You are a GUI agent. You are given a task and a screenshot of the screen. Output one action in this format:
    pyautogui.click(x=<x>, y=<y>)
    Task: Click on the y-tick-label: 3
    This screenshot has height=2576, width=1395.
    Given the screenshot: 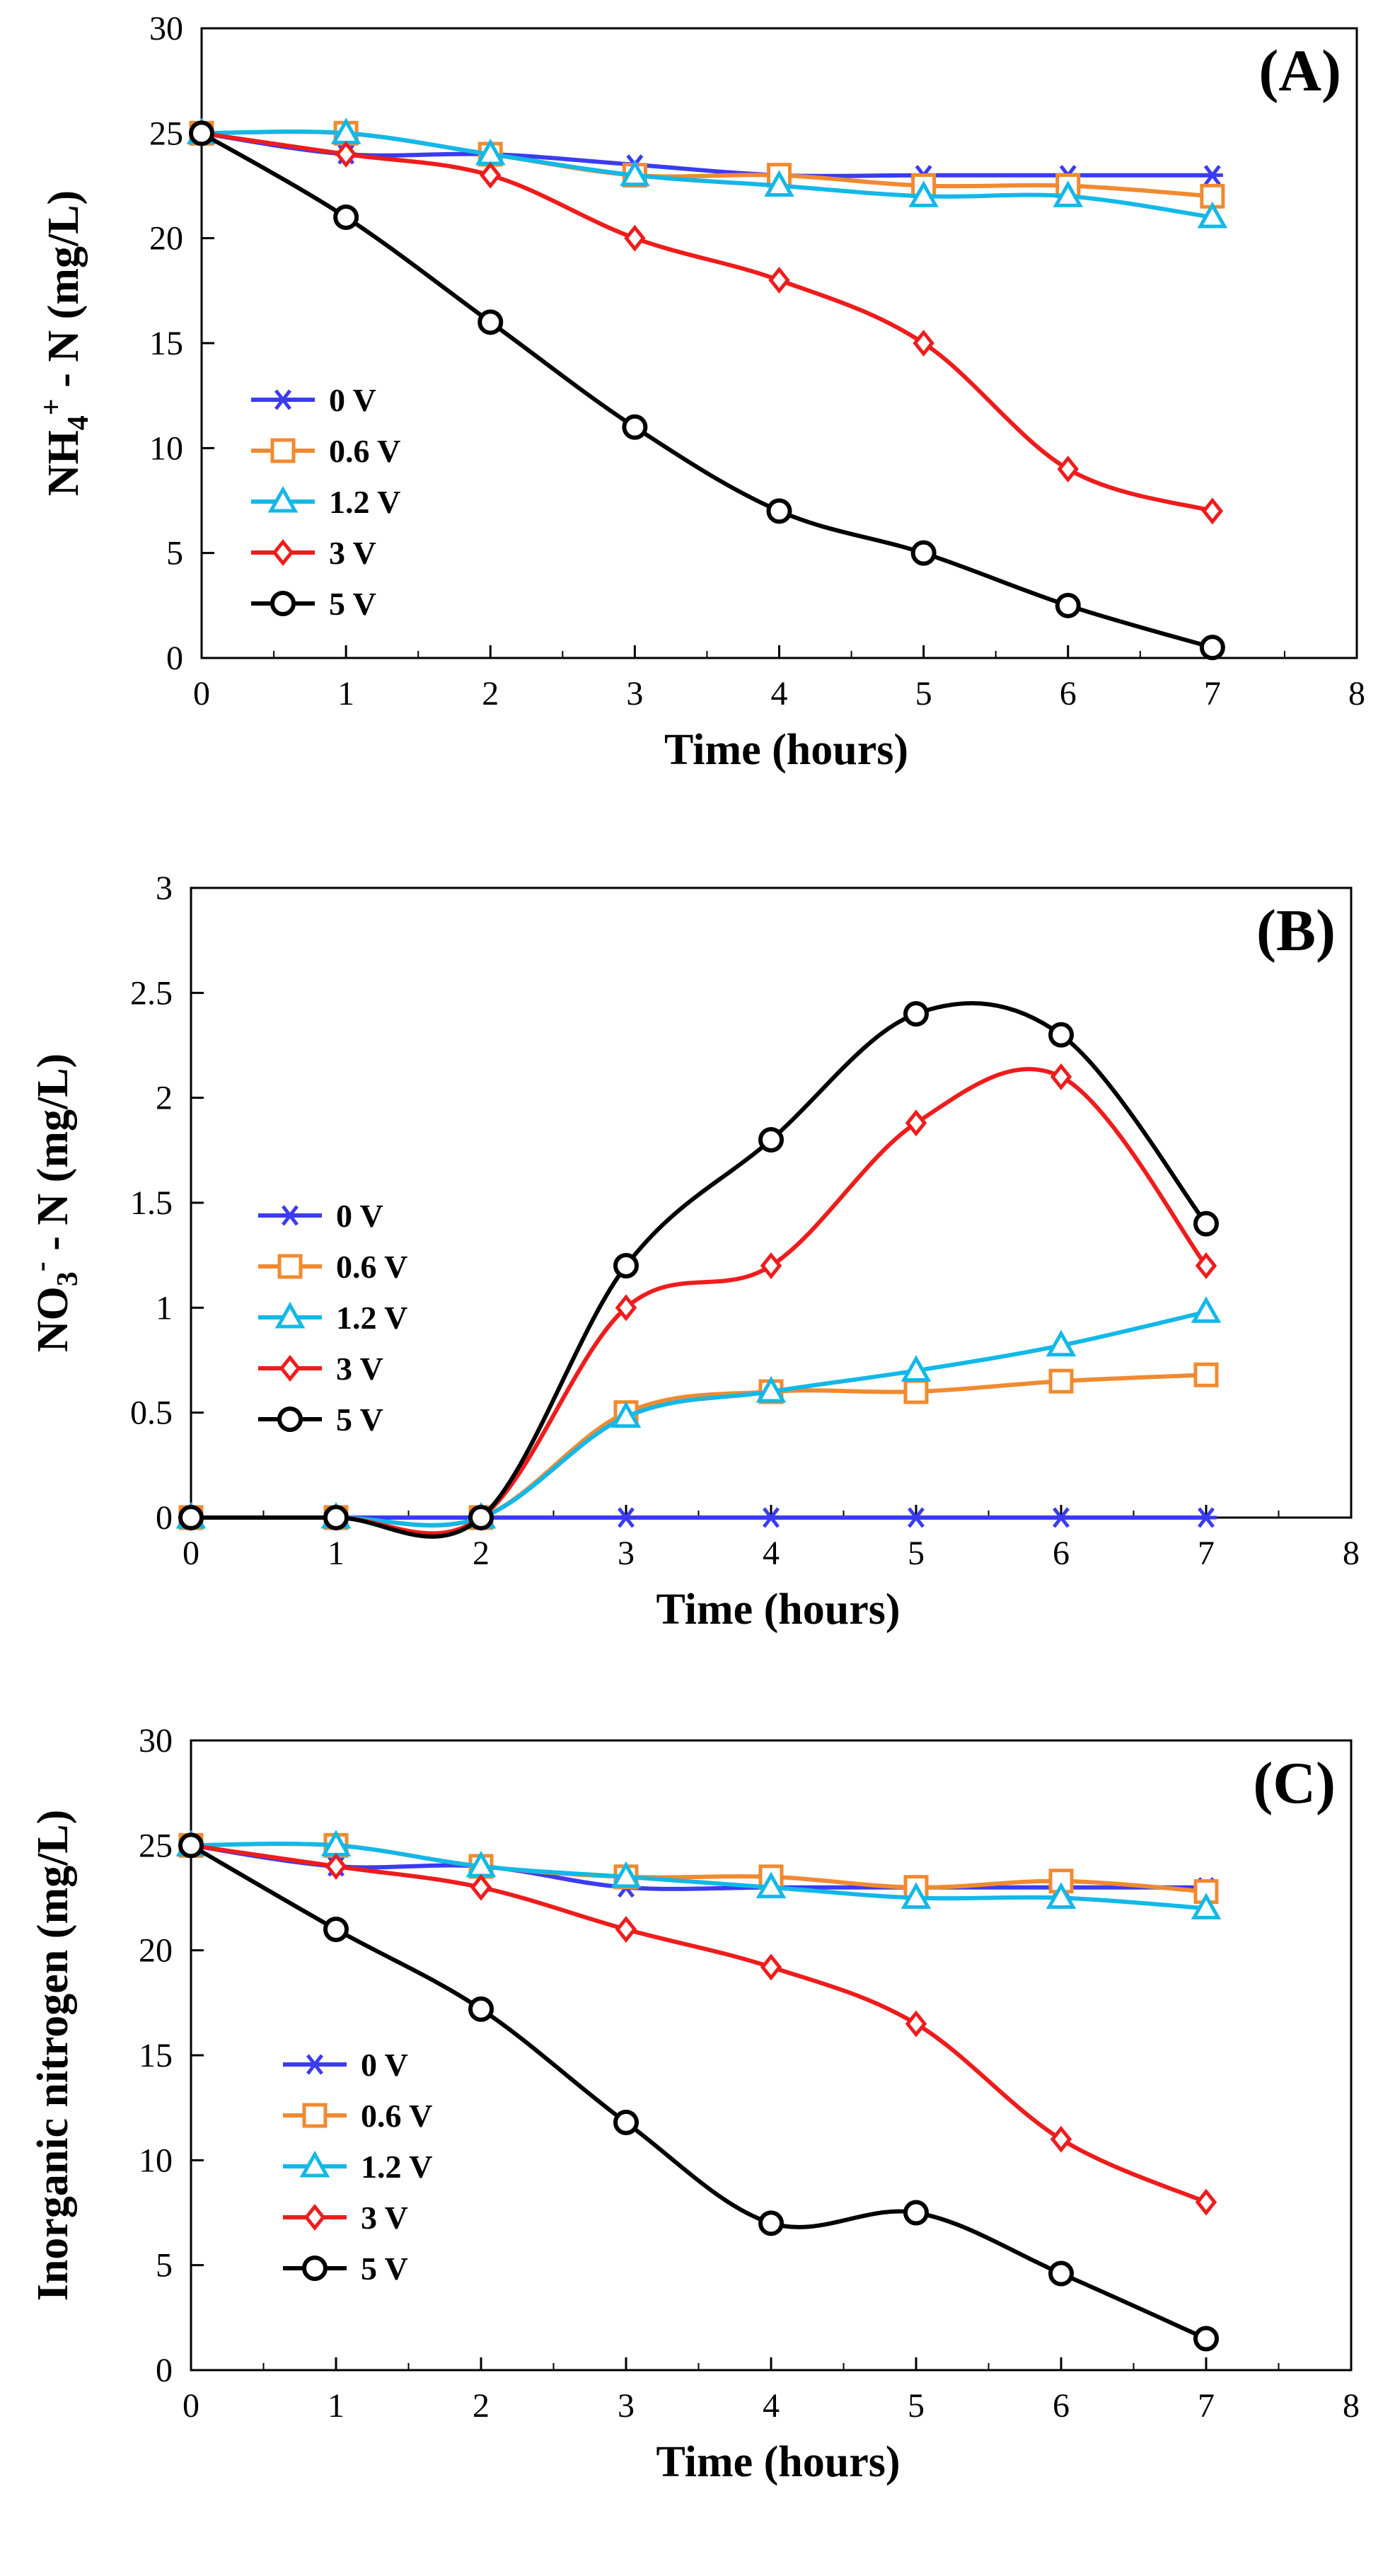 What is the action you would take?
    pyautogui.click(x=165, y=888)
    